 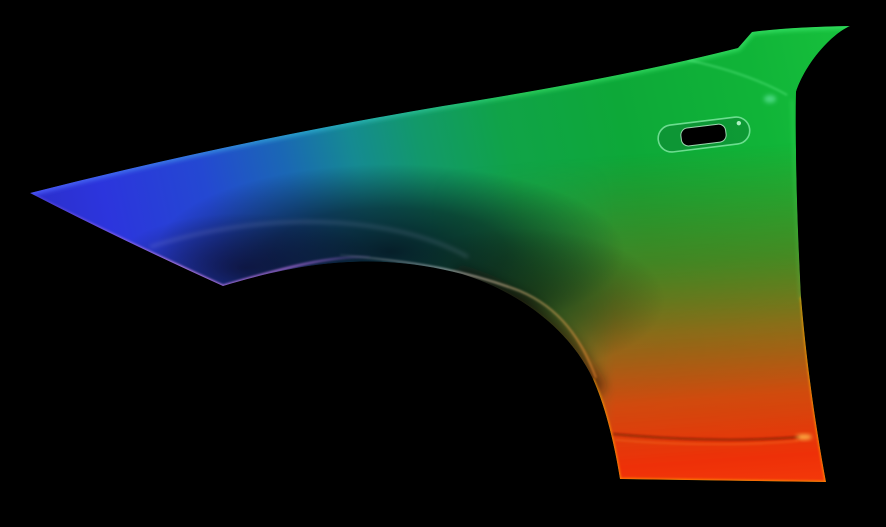 I want to click on shoulder-crease-highlight, so click(x=737, y=77).